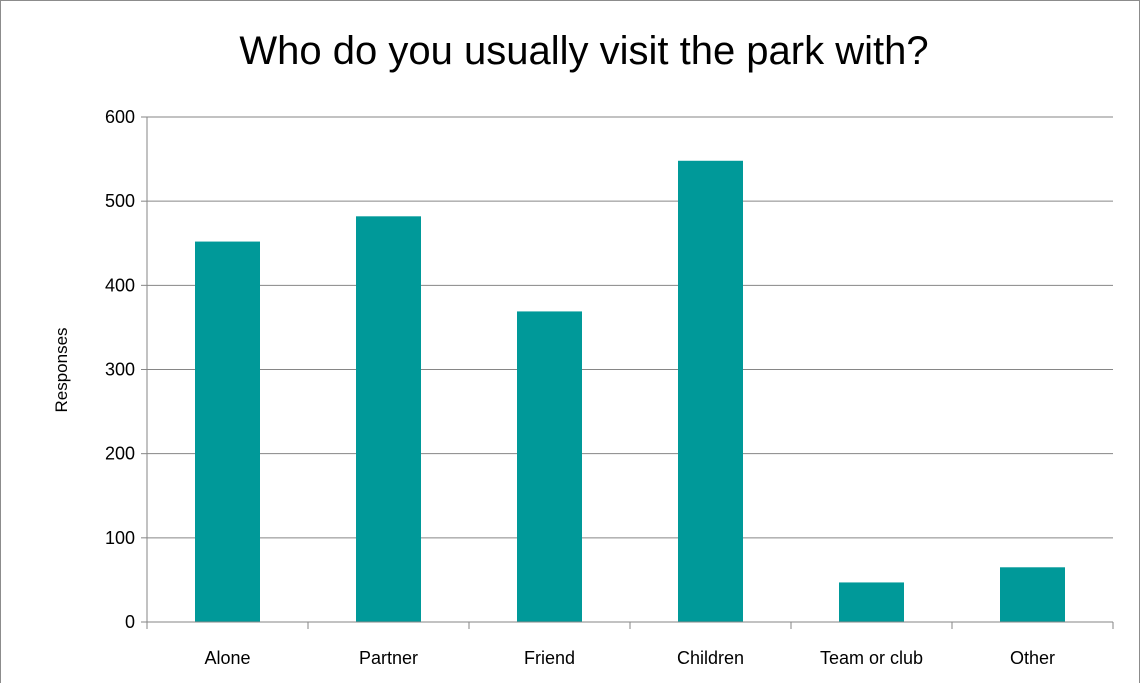 This screenshot has height=688, width=1141. I want to click on y-tick-label: 100, so click(120, 538).